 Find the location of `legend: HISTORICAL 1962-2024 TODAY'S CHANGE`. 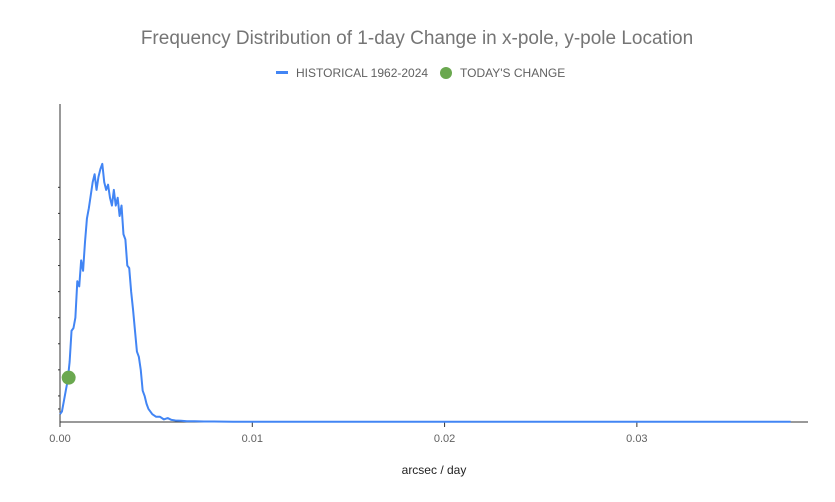

legend: HISTORICAL 1962-2024 TODAY'S CHANGE is located at coordinates (420, 73).